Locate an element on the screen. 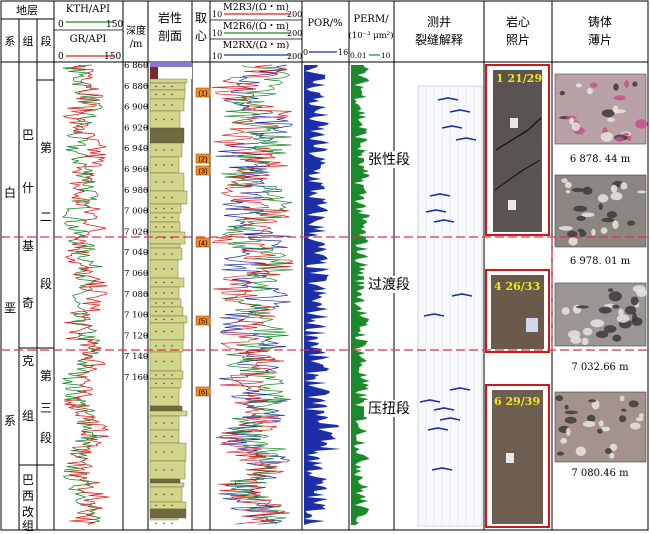 Image resolution: width=650 pixels, height=534 pixels. perm-label: PERM/ is located at coordinates (371, 19).